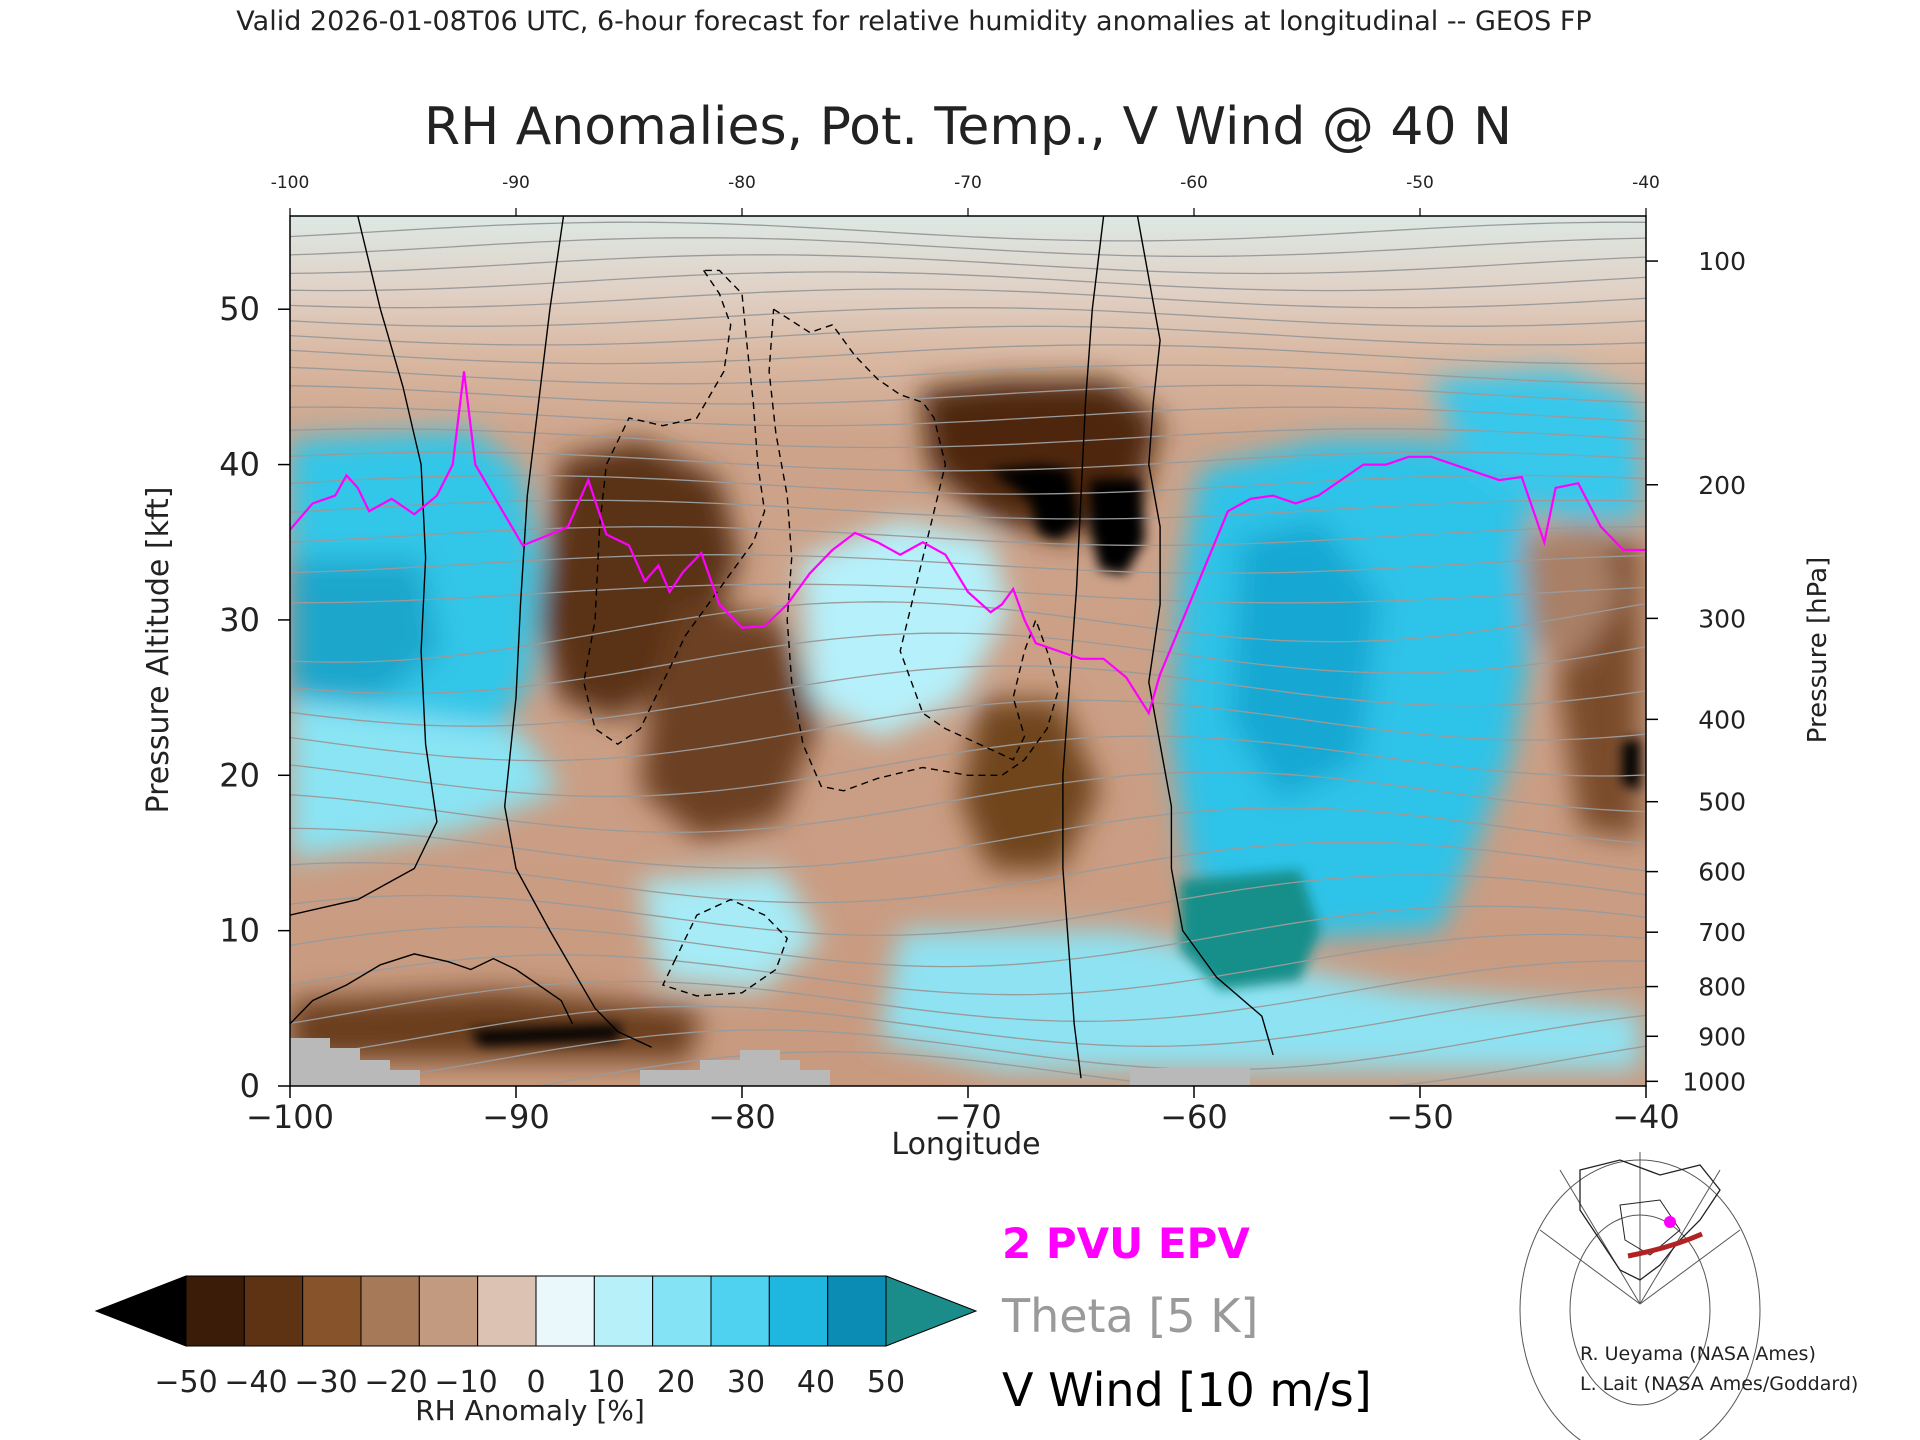 This screenshot has height=1440, width=1920. What do you see at coordinates (1722, 485) in the screenshot?
I see `pressure-tick-label-1: 200` at bounding box center [1722, 485].